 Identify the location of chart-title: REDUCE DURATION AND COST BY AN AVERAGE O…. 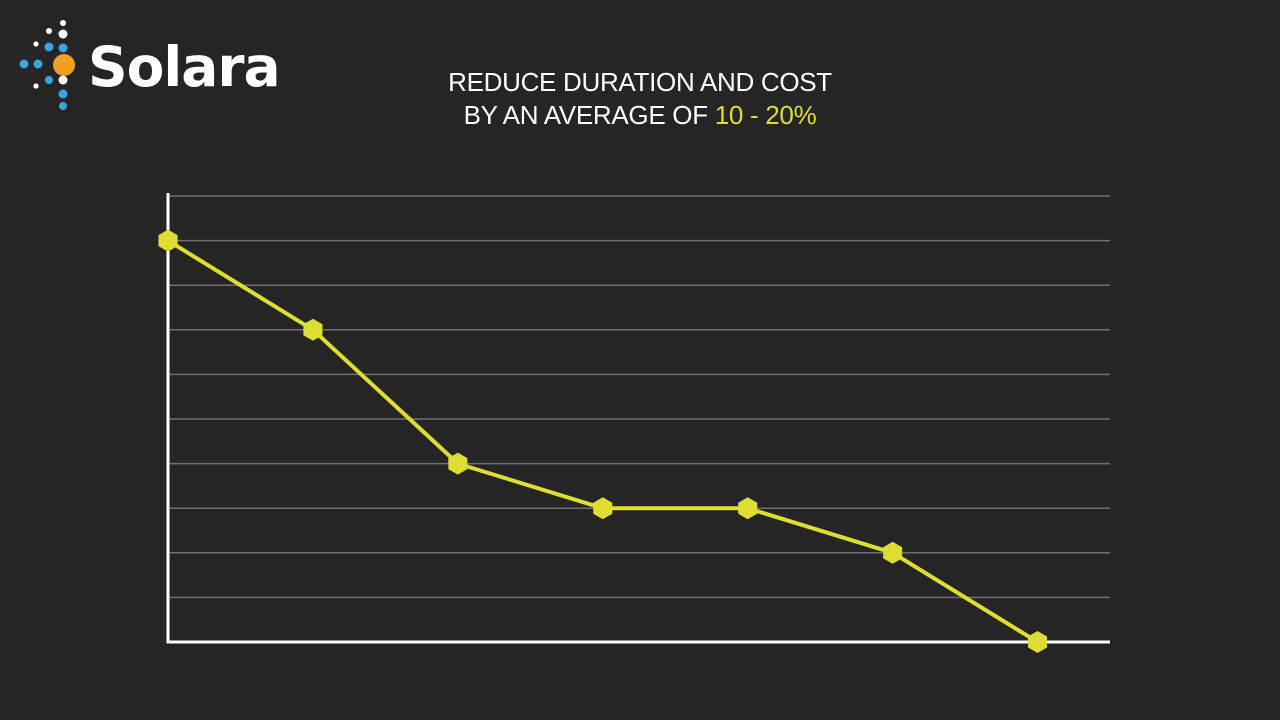
(640, 99).